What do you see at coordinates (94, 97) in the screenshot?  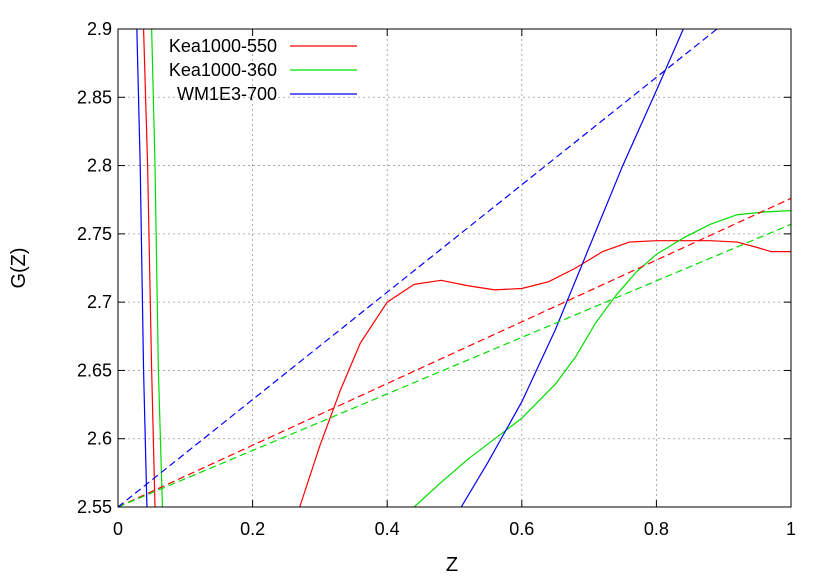 I see `y-tick-label: 2.85` at bounding box center [94, 97].